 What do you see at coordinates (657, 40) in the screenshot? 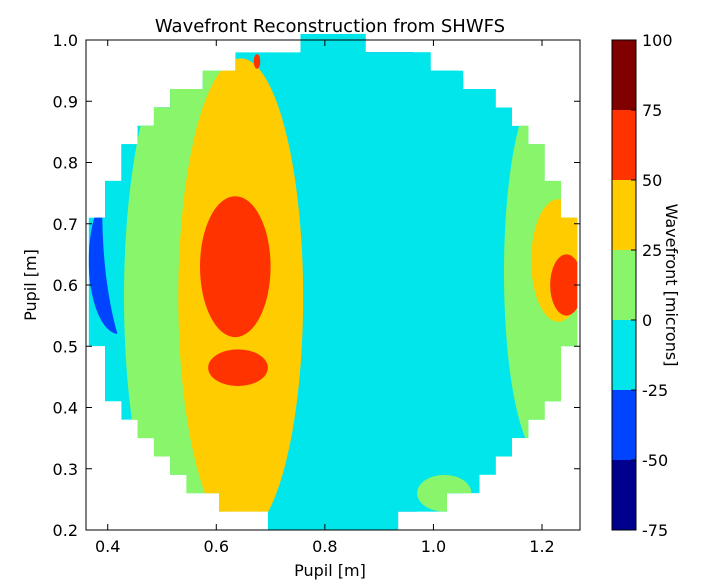
I see `colorbar-tick-label: 100` at bounding box center [657, 40].